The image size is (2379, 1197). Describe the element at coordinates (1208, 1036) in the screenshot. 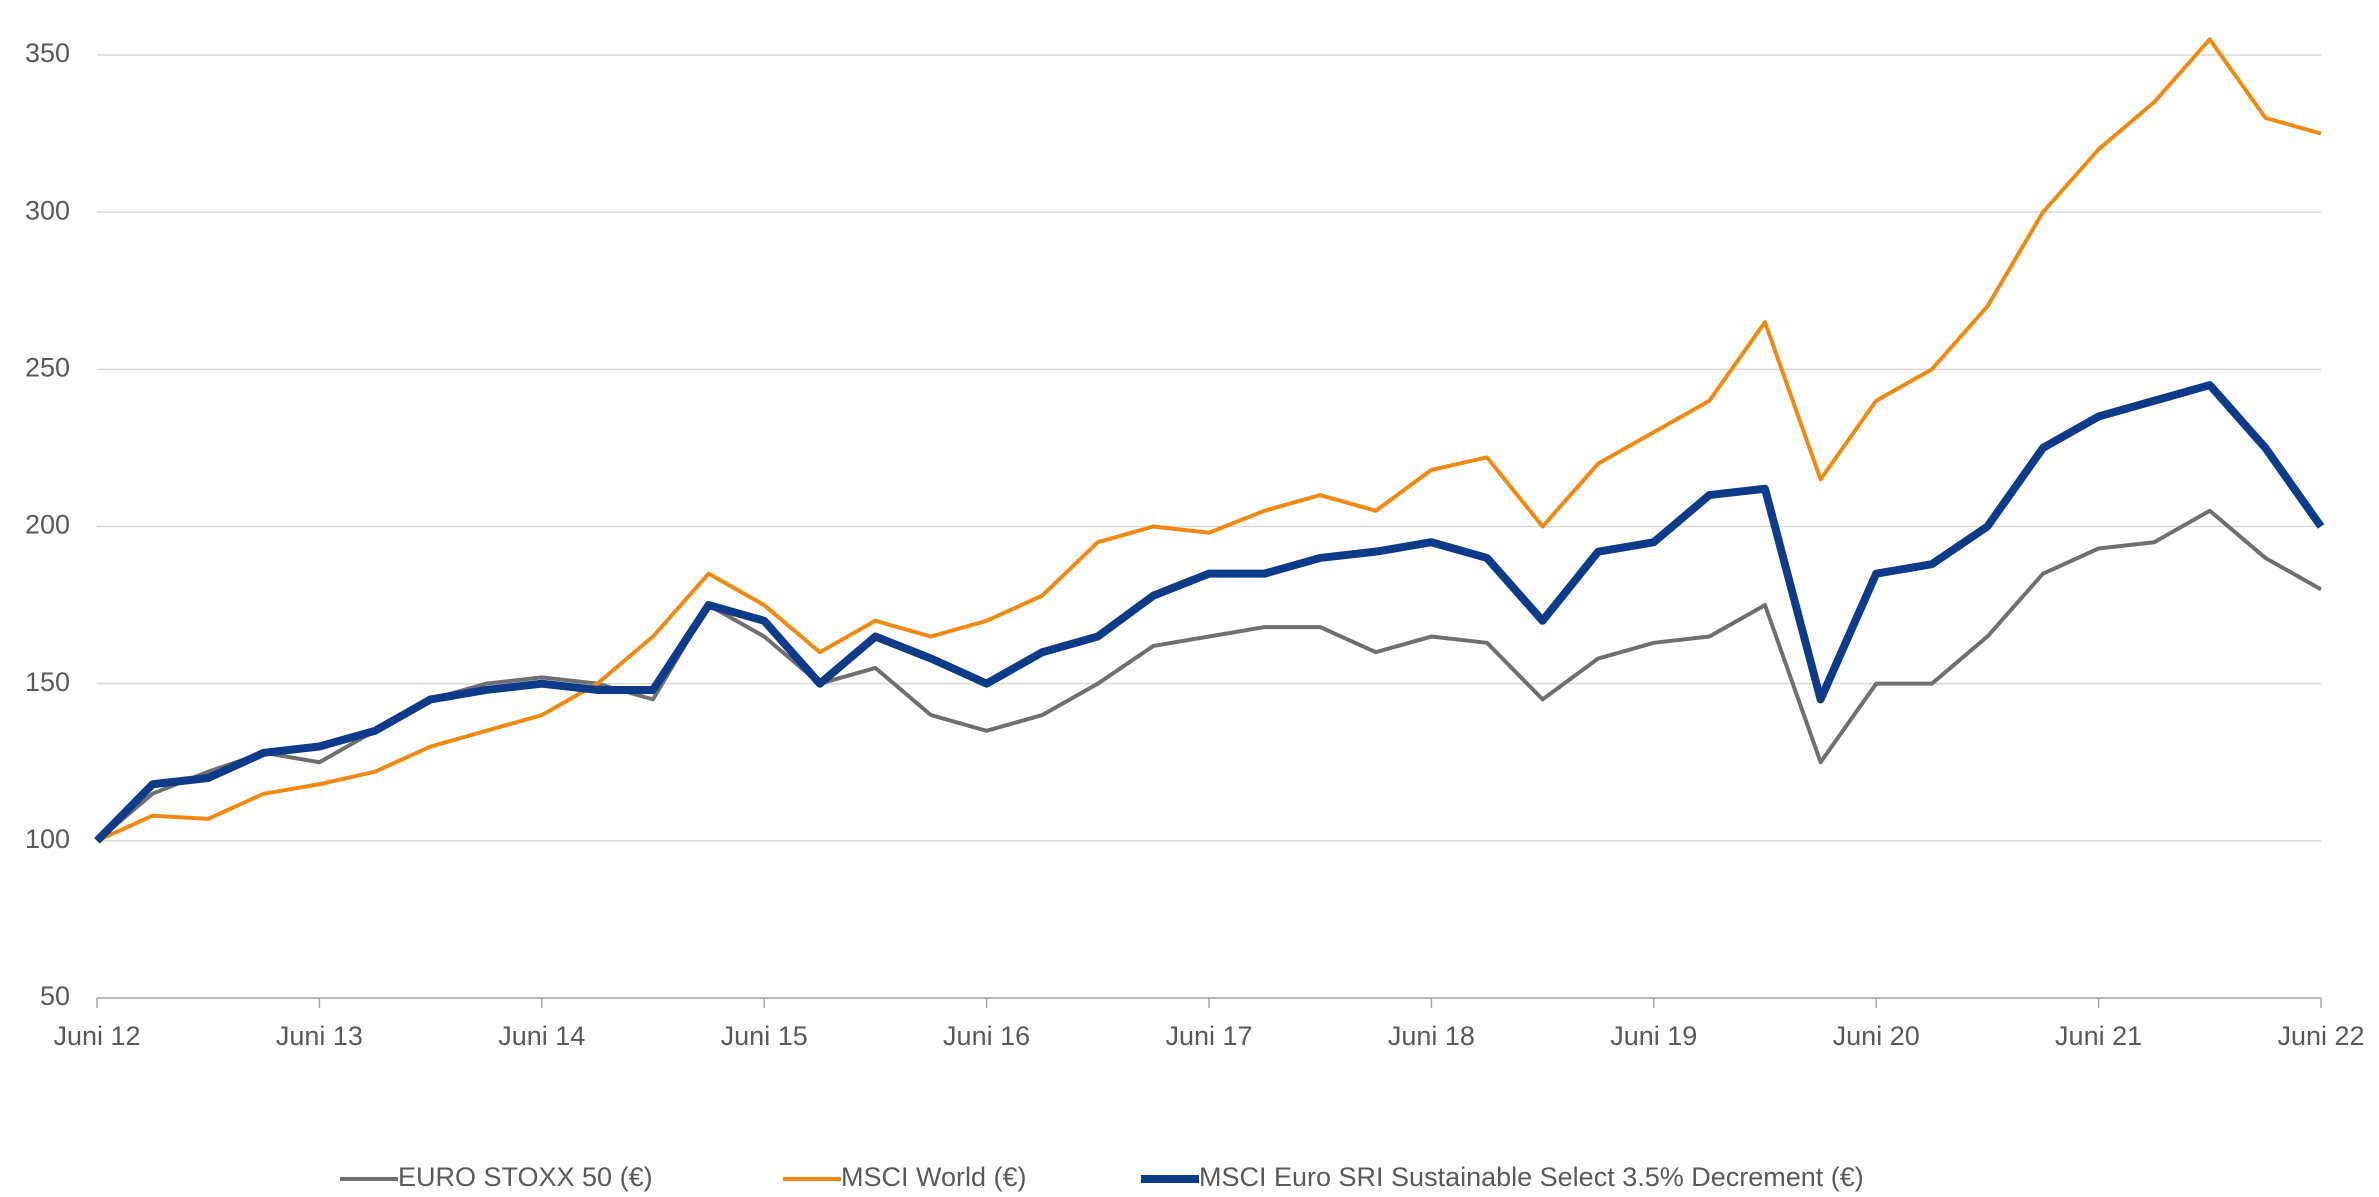

I see `x-tick-label: Juni 17` at that location.